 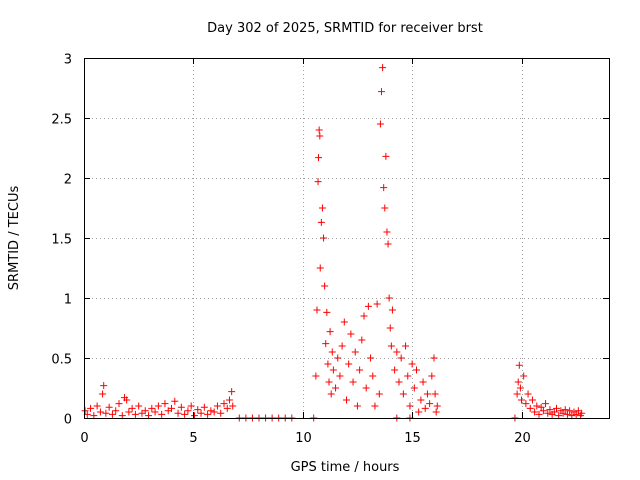 I want to click on y-axis-label: SRMTID / TECUs, so click(x=14, y=238).